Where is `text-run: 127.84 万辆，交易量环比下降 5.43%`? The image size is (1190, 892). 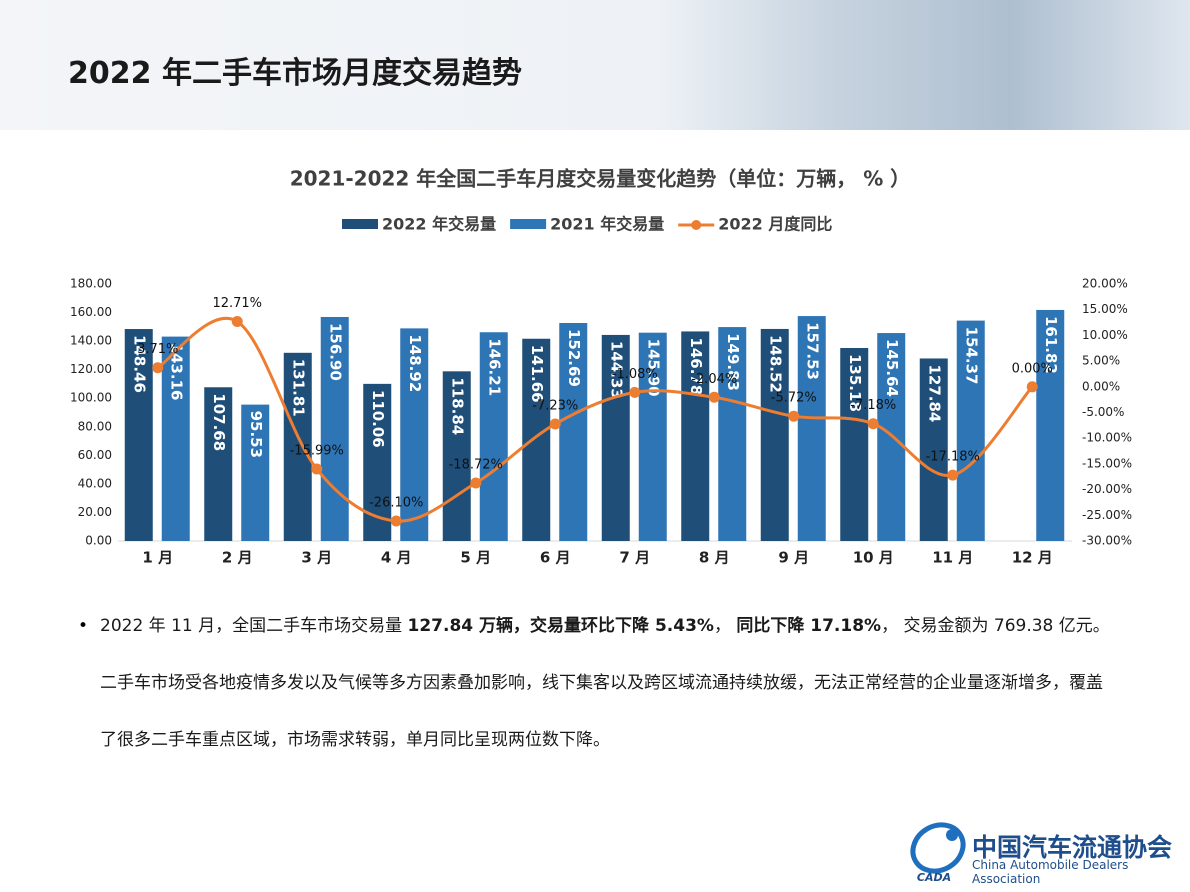
text-run: 127.84 万辆，交易量环比下降 5.43% is located at coordinates (560, 626).